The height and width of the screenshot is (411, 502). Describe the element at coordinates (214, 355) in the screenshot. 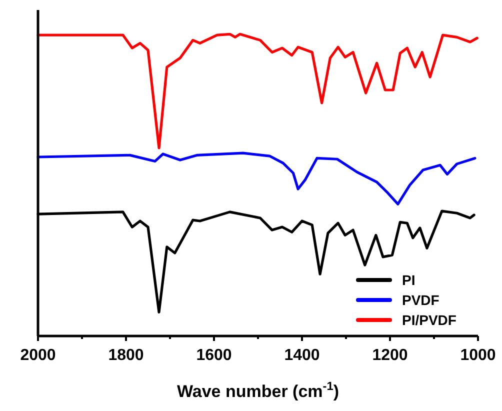

I see `x-tick-label: 1600` at that location.